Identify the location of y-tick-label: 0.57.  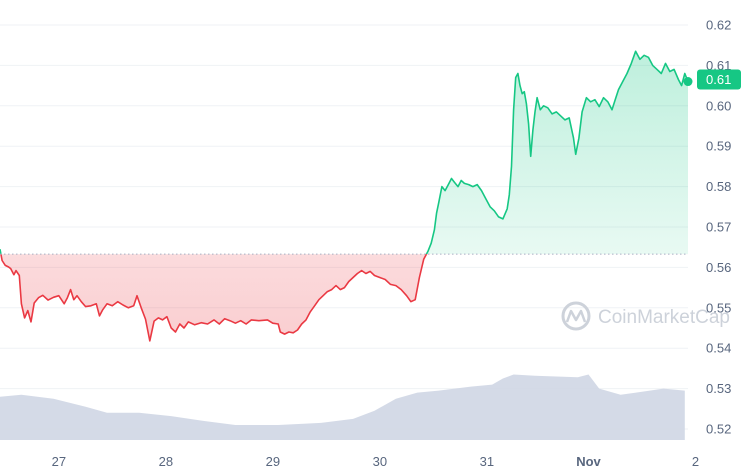
(718, 227).